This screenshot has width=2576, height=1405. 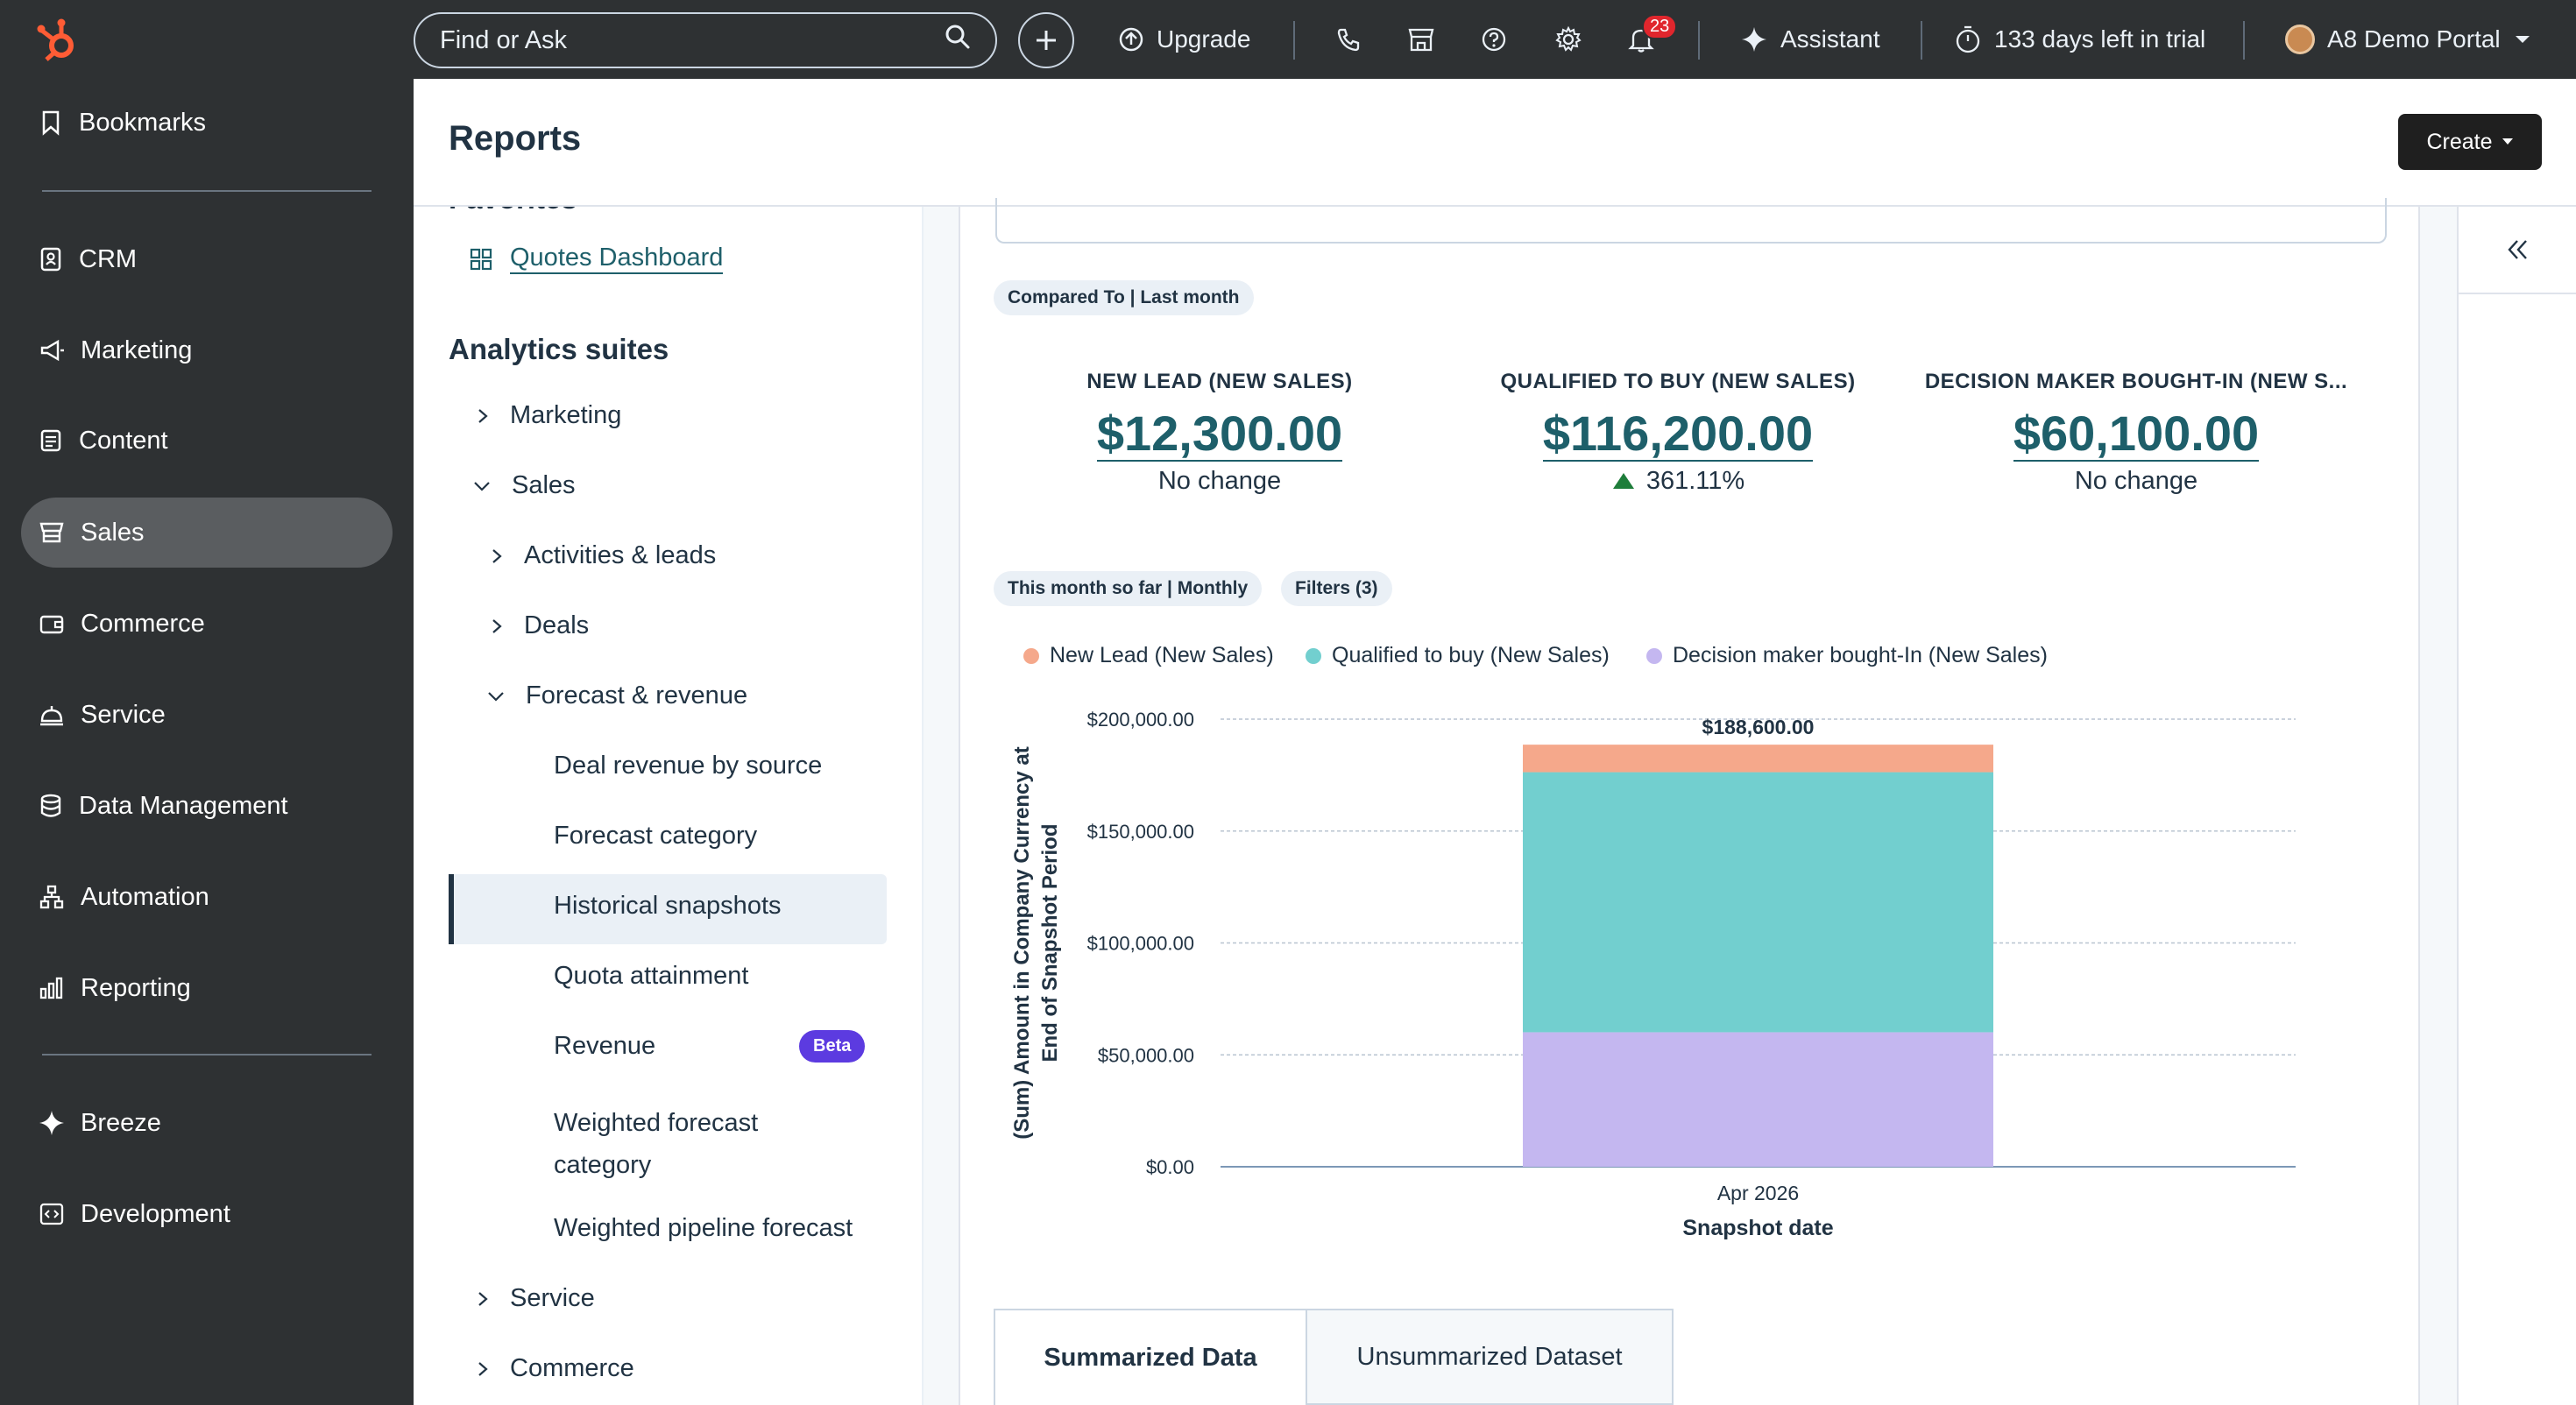 What do you see at coordinates (2136, 434) in the screenshot?
I see `kpi-value: $60,100.00` at bounding box center [2136, 434].